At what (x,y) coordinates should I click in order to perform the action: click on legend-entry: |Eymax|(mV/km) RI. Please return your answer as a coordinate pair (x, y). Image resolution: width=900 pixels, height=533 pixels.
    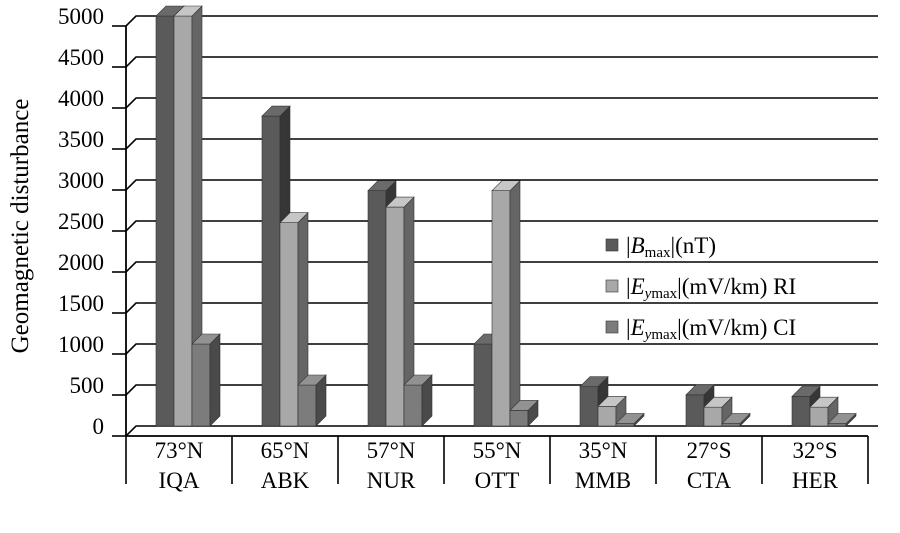
    Looking at the image, I should click on (700, 288).